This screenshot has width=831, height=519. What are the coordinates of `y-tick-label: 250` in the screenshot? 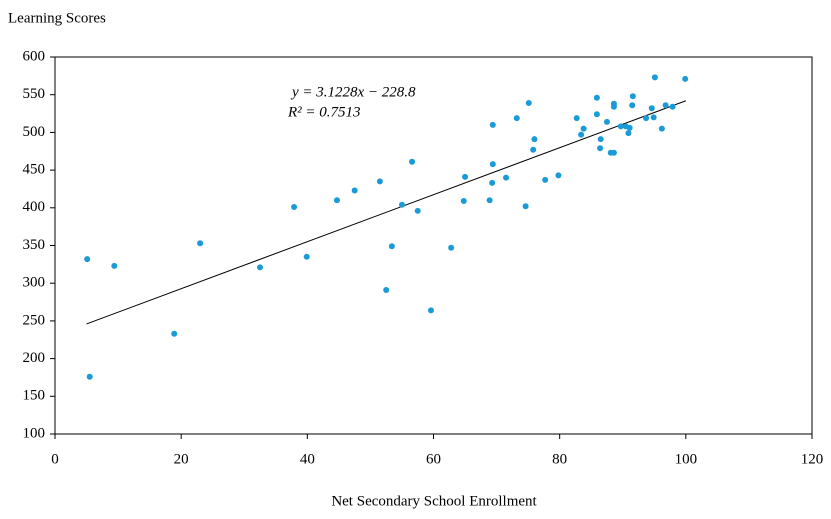 It's located at (34, 320).